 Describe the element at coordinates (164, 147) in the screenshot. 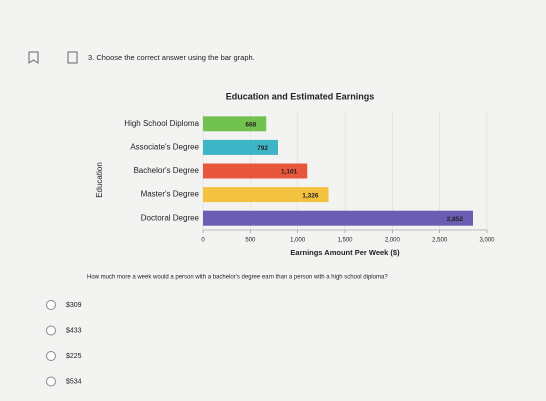

I see `y-tick-label: Associate's Degree` at that location.